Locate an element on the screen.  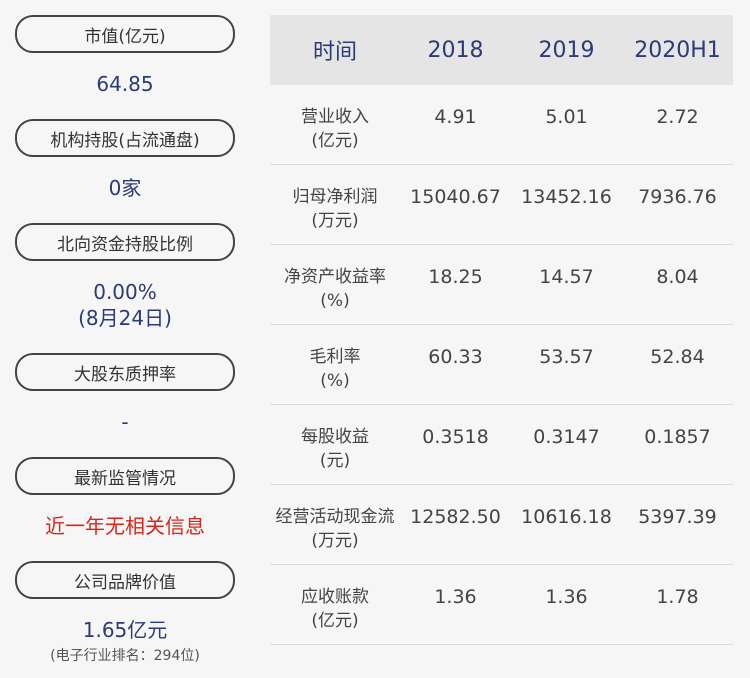
market-cap-label: 市值(亿元) is located at coordinates (125, 34).